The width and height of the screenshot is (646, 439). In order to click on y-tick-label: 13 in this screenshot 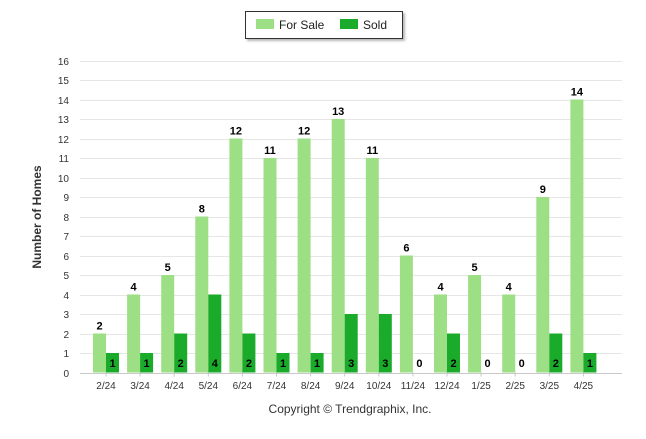, I will do `click(64, 120)`.